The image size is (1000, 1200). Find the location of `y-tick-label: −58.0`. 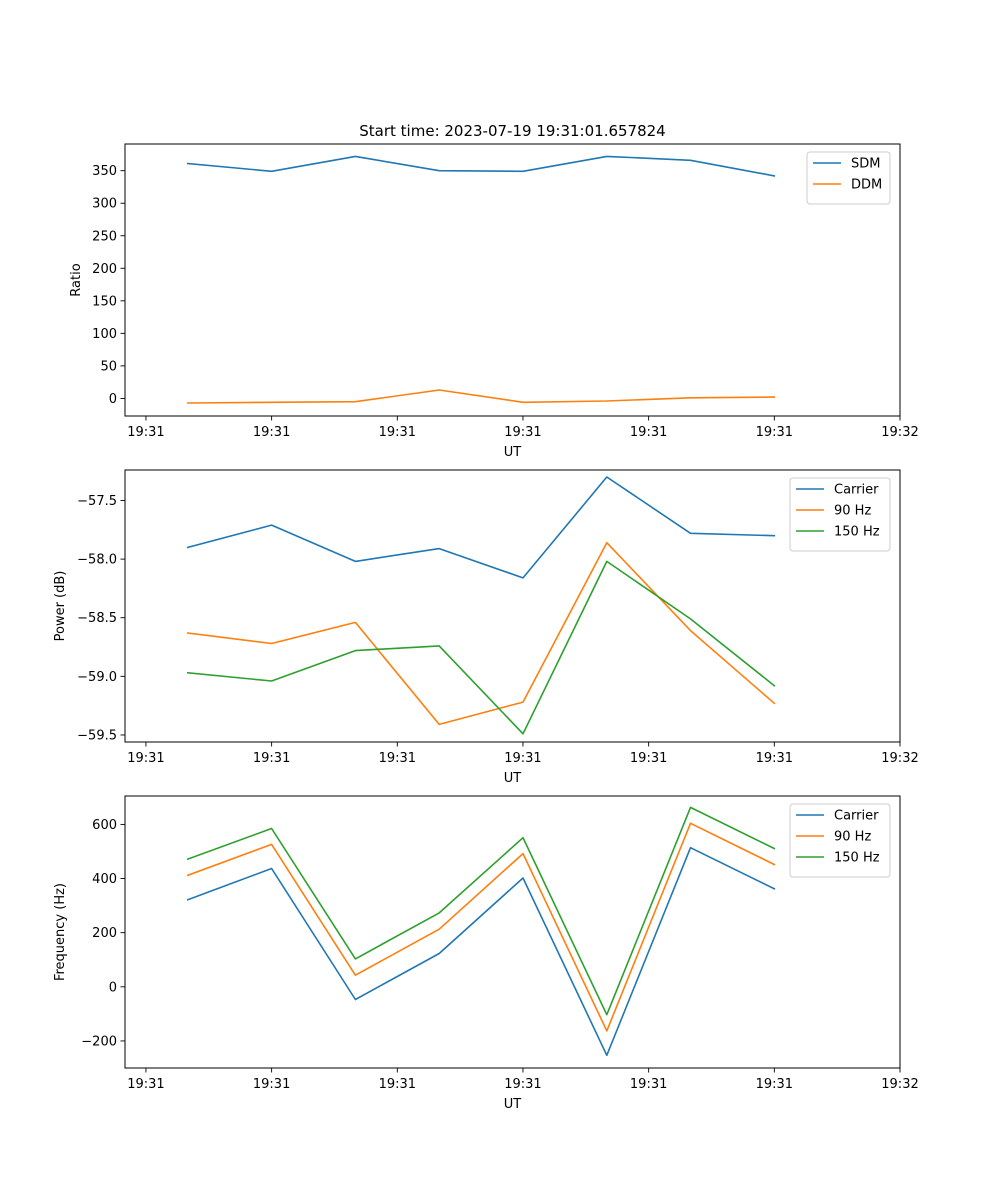

y-tick-label: −58.0 is located at coordinates (97, 560).